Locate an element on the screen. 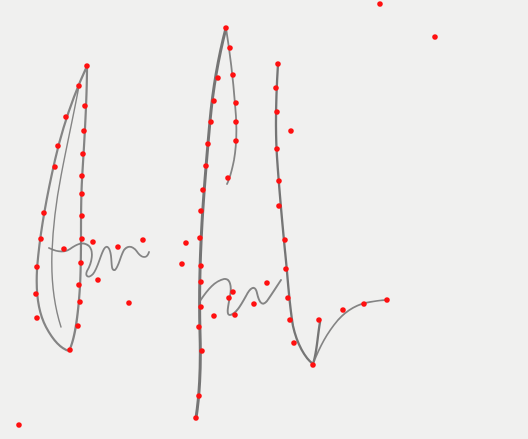 Image resolution: width=528 pixels, height=439 pixels. f-body-stroke is located at coordinates (240, 297).